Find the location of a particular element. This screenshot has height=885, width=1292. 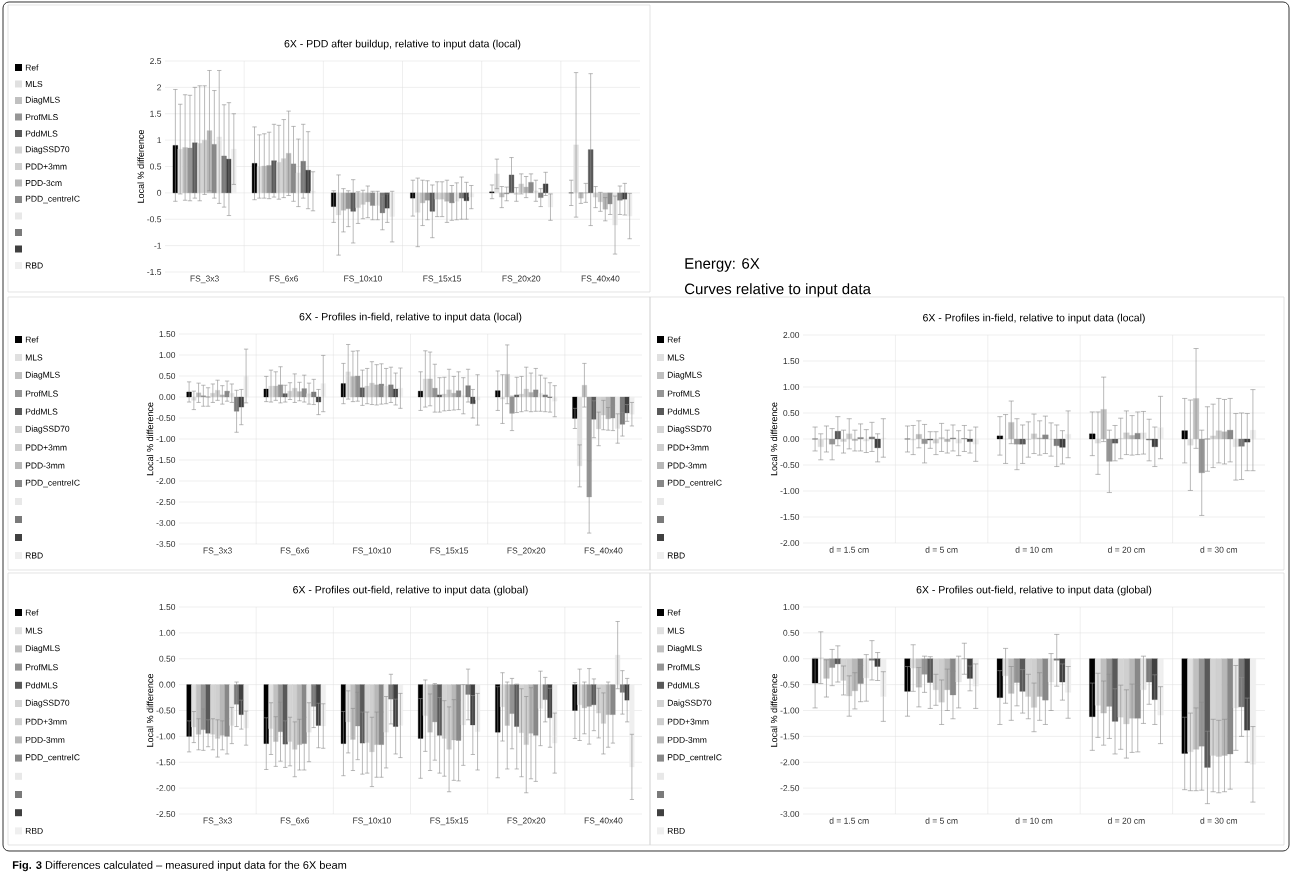

text: Curves relative to input data is located at coordinates (777, 290).